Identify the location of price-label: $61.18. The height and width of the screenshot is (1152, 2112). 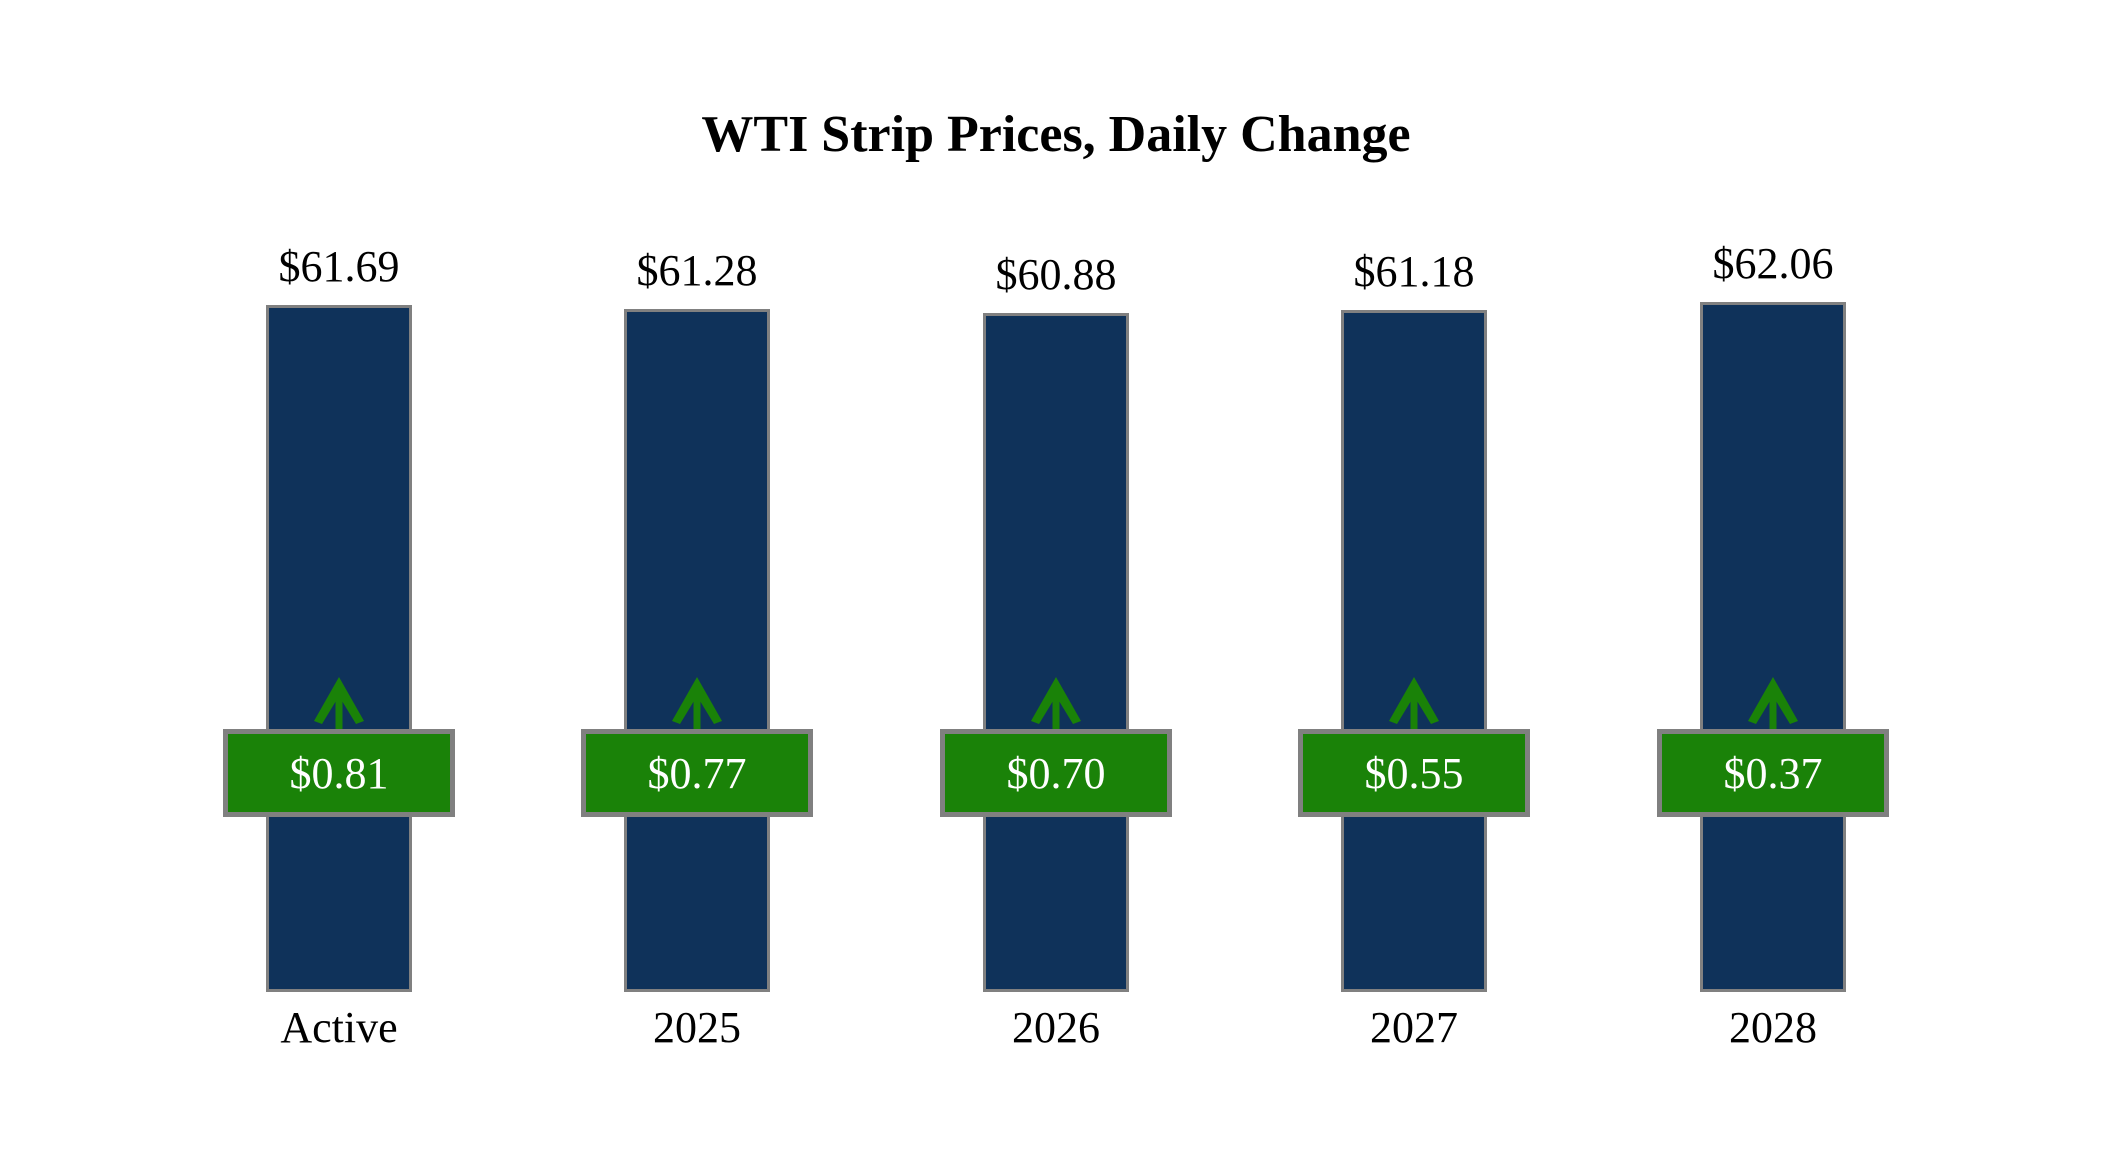
(1414, 271).